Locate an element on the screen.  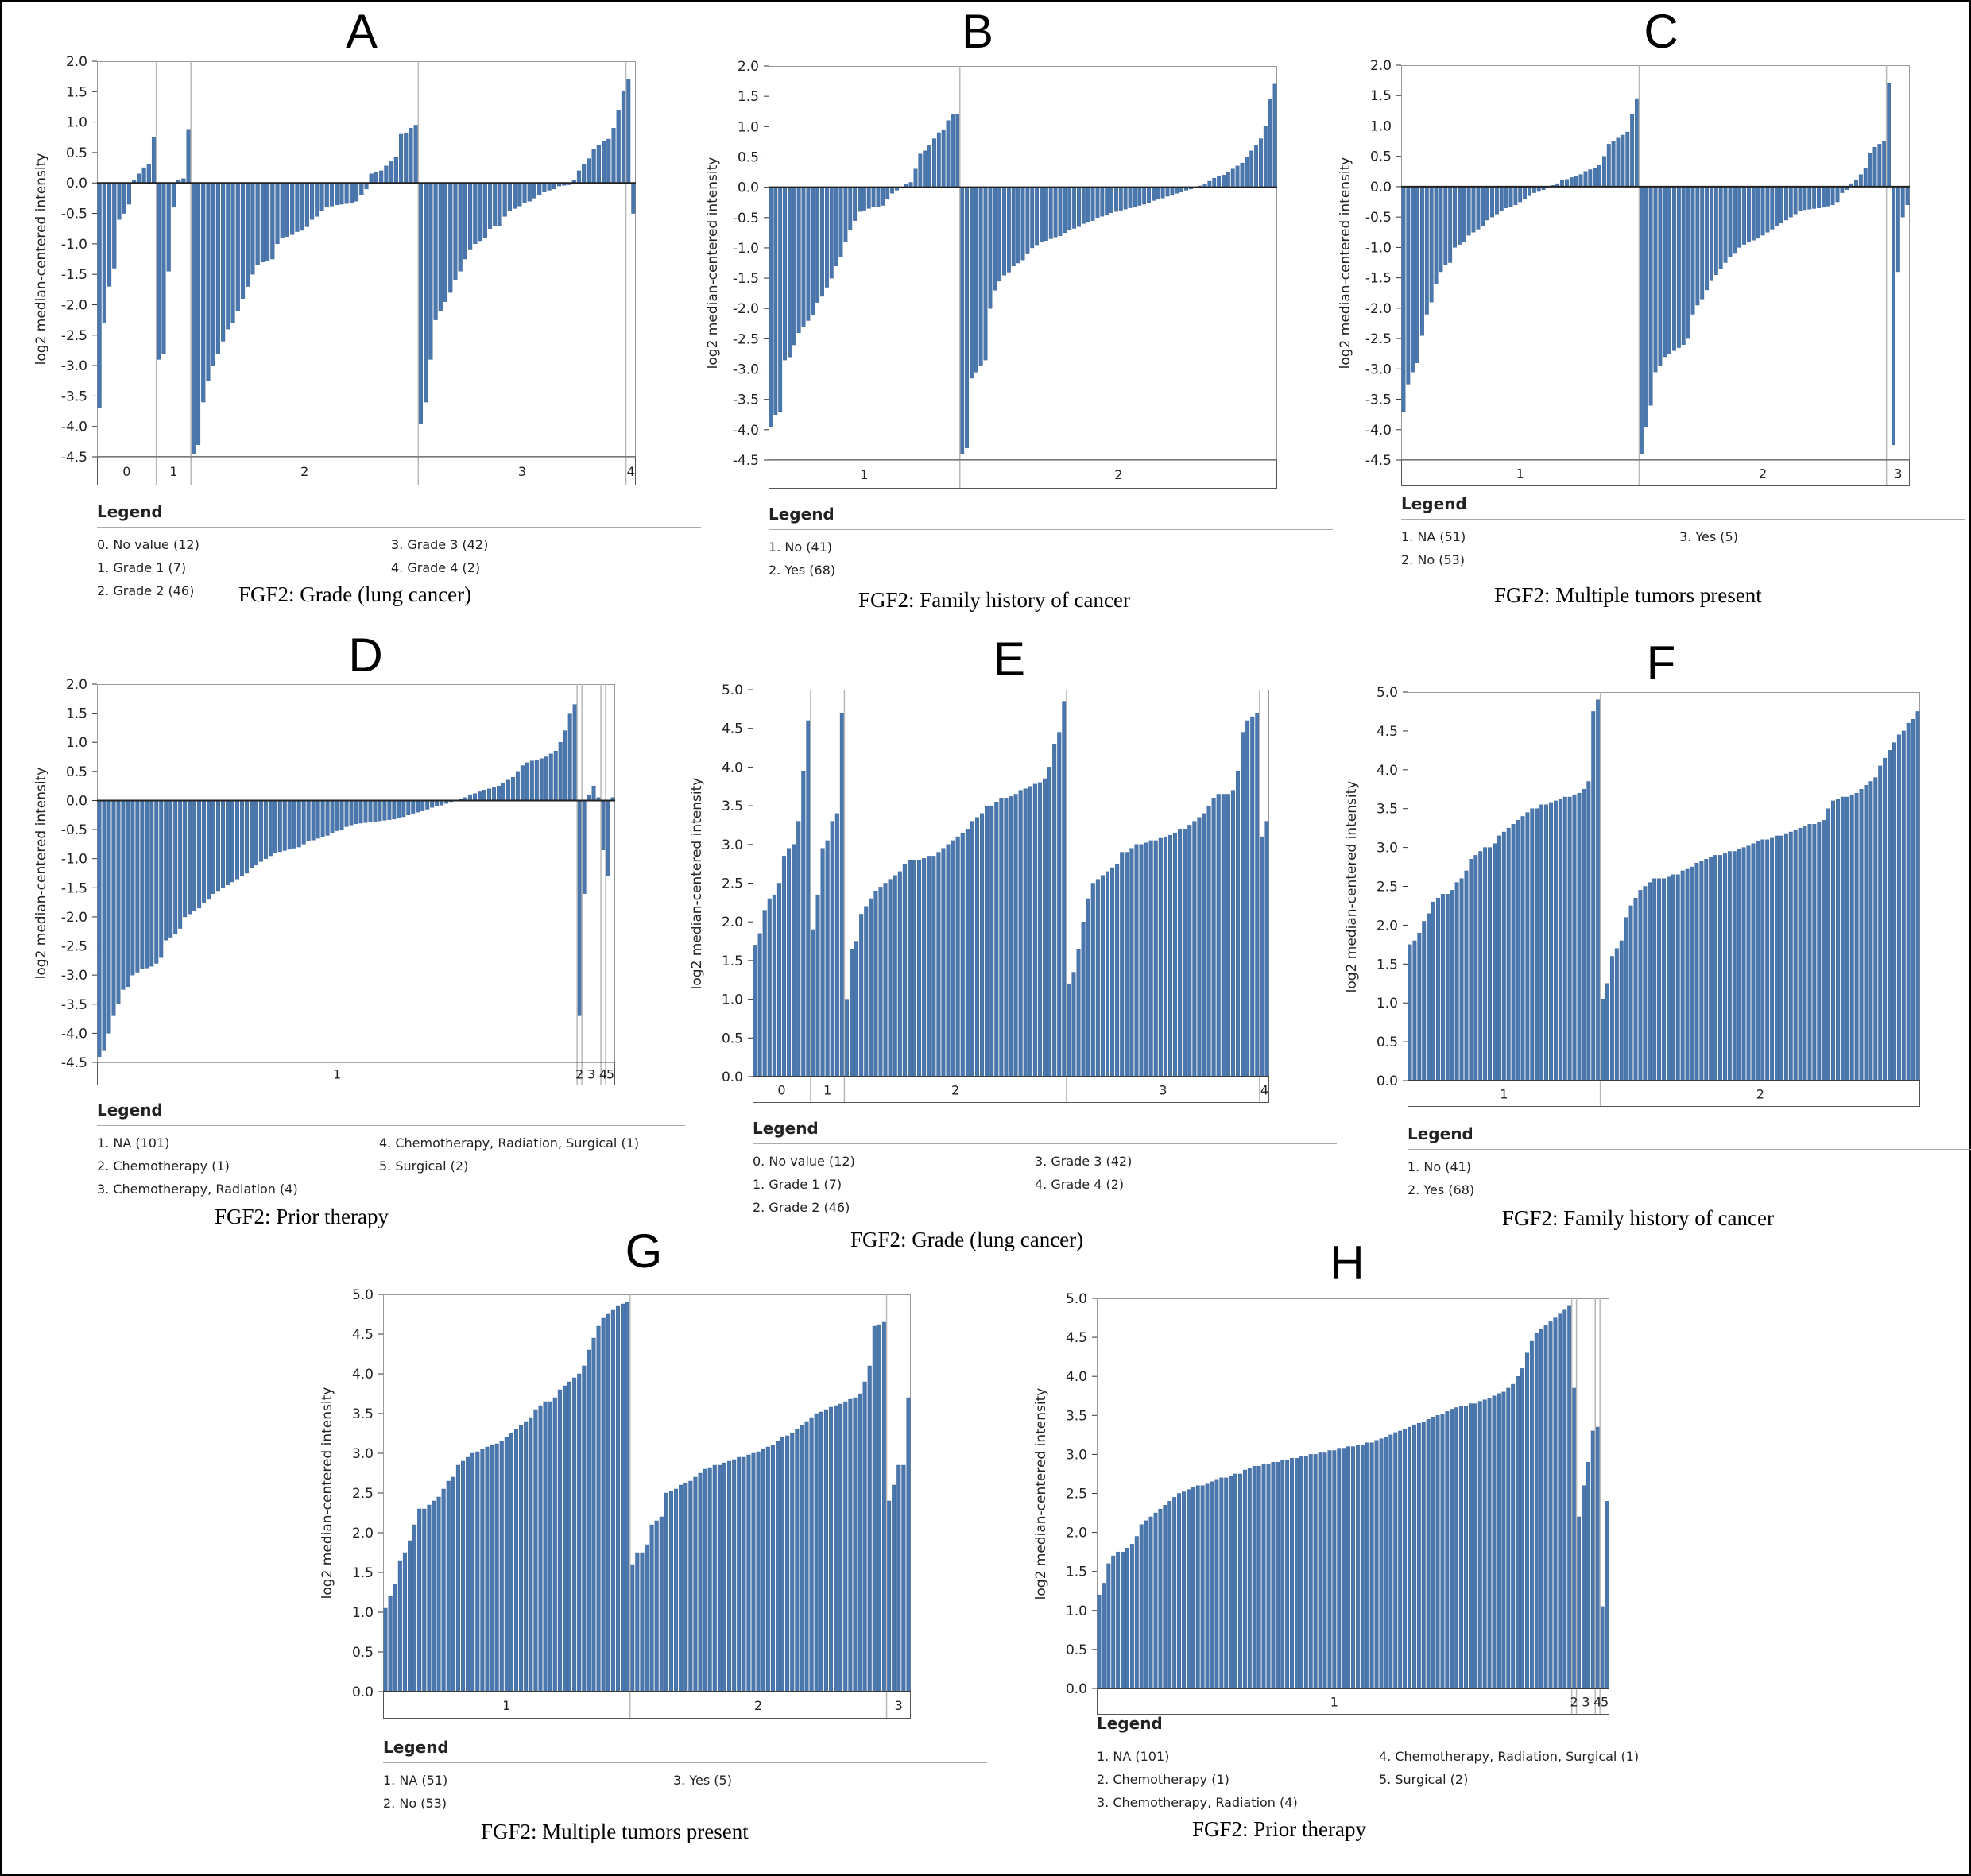
y-tick-label: -2.5 is located at coordinates (746, 339).